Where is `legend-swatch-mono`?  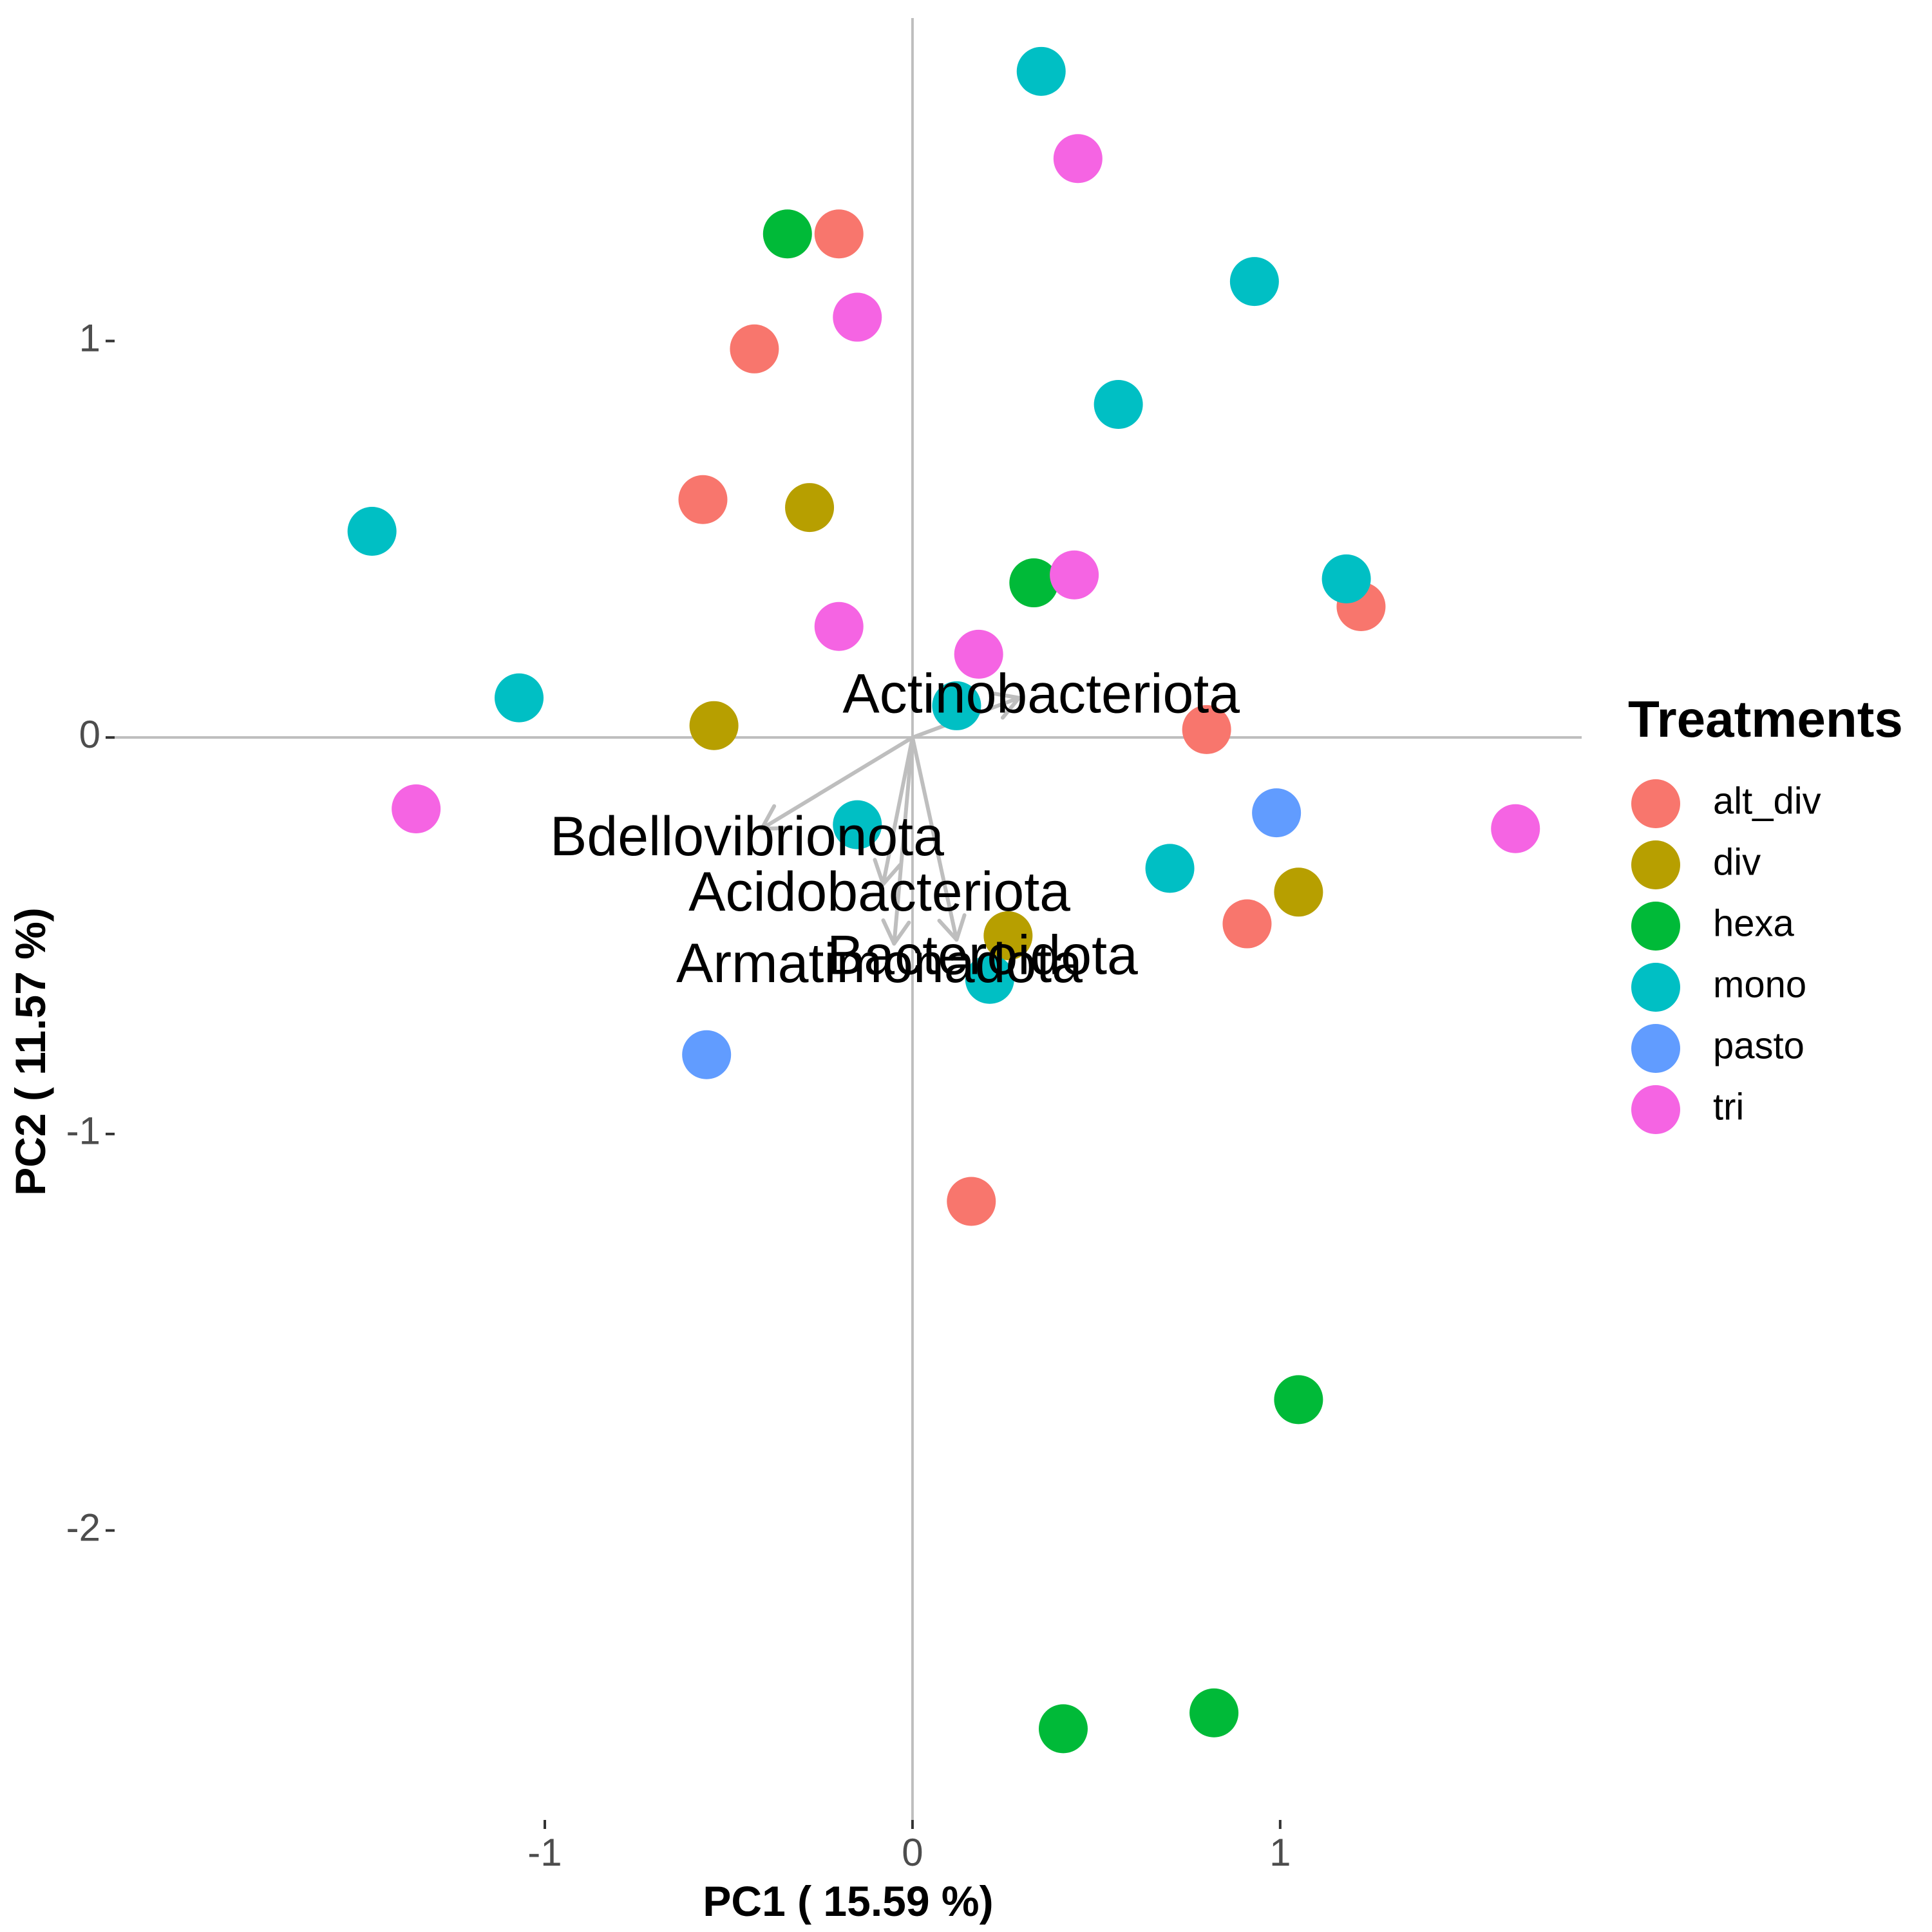
legend-swatch-mono is located at coordinates (1655, 987).